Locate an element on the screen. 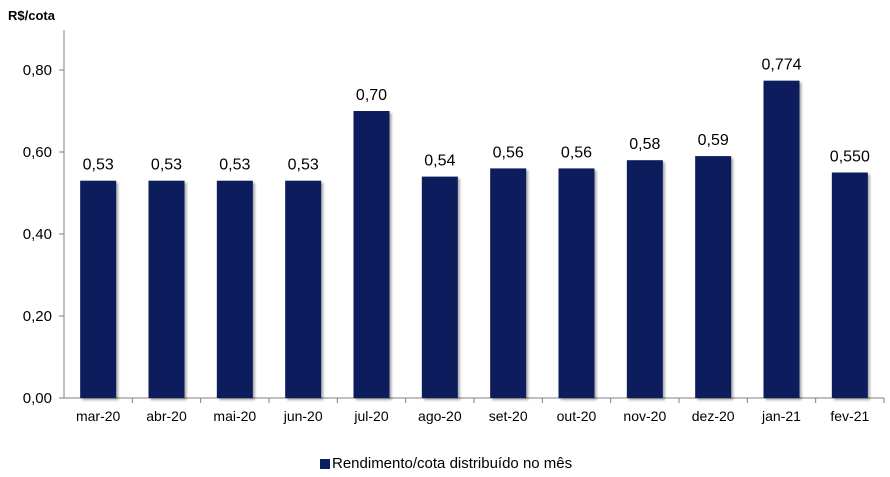 This screenshot has width=890, height=477. x-tick-label: dez-20 is located at coordinates (713, 416).